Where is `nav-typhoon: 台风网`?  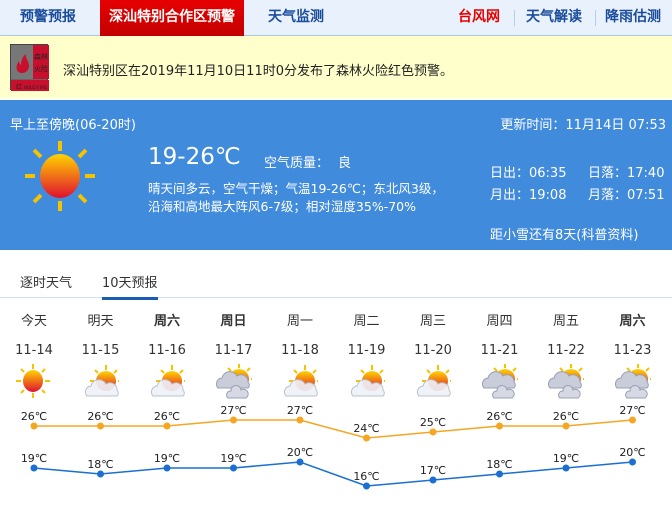
nav-typhoon: 台风网 is located at coordinates (479, 17).